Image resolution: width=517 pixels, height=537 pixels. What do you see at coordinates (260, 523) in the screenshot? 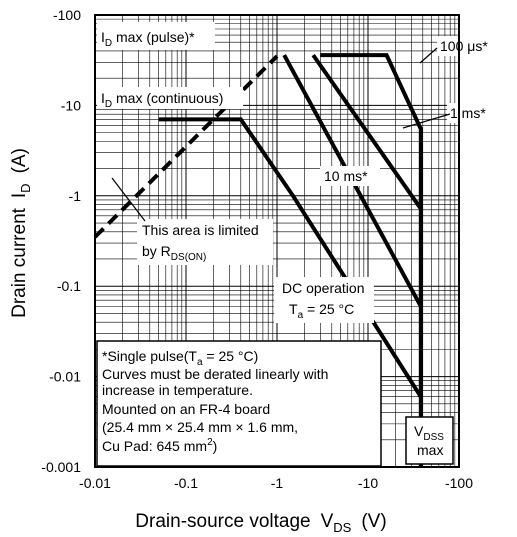
I see `x-axis-title: Drain-source voltage VDS (V)` at bounding box center [260, 523].